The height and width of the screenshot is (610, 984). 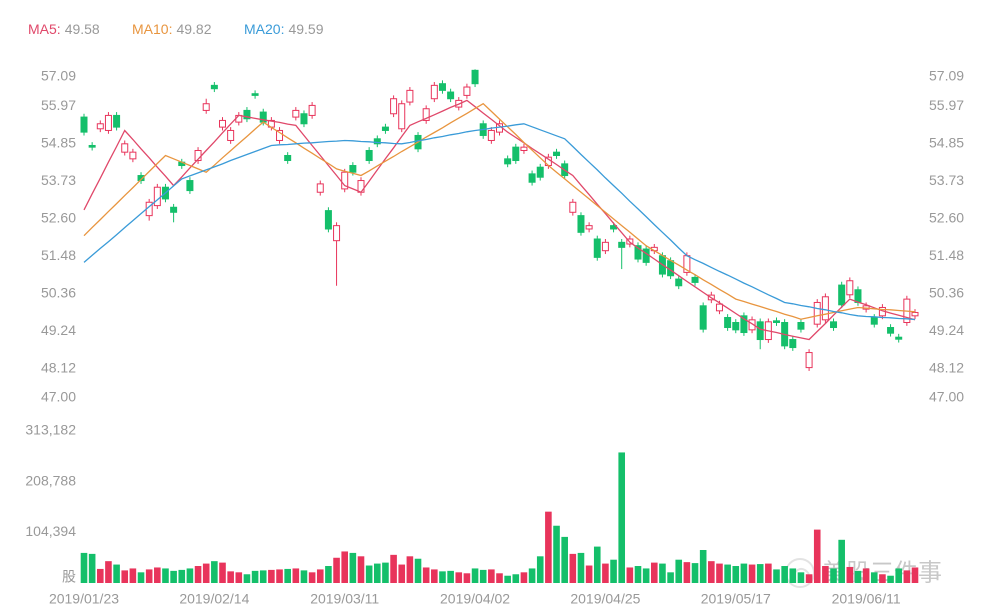 I want to click on legend-item: MA20: 49.59, so click(x=284, y=29).